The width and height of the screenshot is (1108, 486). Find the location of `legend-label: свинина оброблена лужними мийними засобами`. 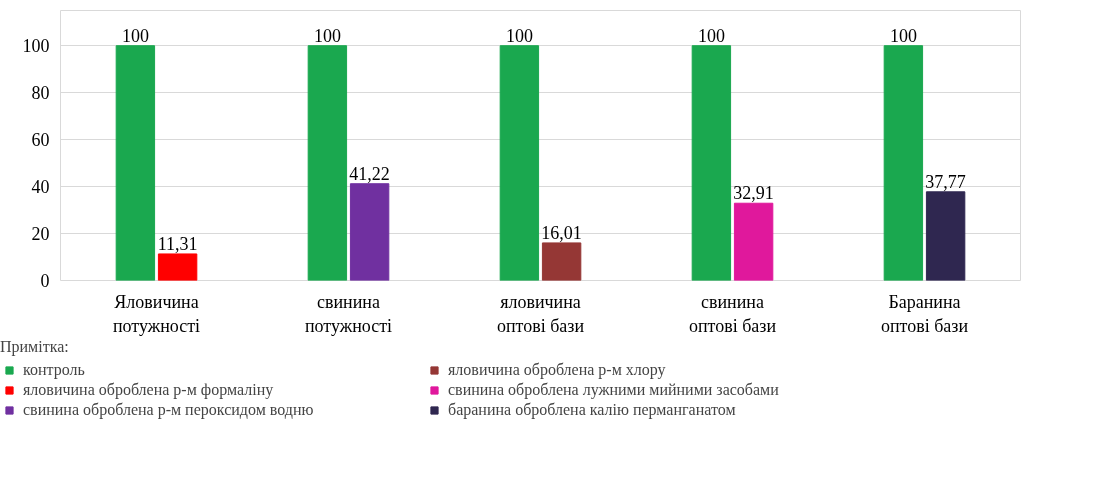

legend-label: свинина оброблена лужними мийними засобами is located at coordinates (614, 390).